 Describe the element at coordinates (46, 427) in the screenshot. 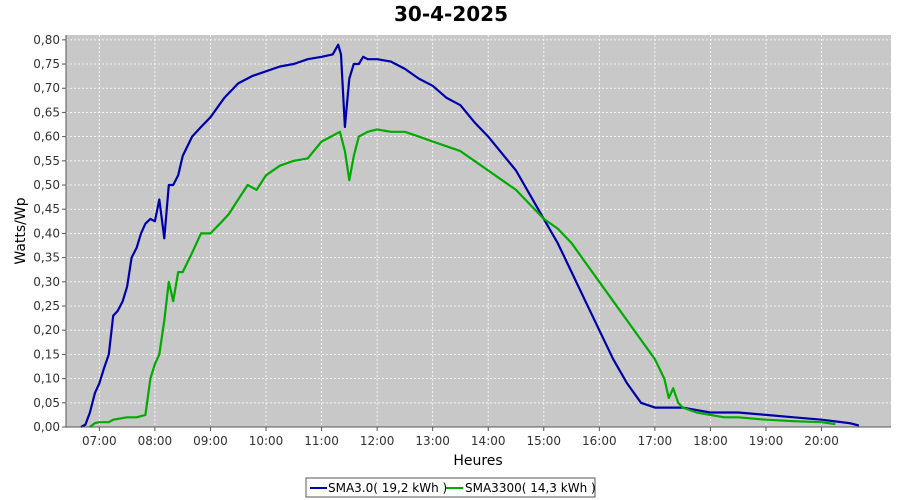

I see `y-tick-label: 0,00` at that location.